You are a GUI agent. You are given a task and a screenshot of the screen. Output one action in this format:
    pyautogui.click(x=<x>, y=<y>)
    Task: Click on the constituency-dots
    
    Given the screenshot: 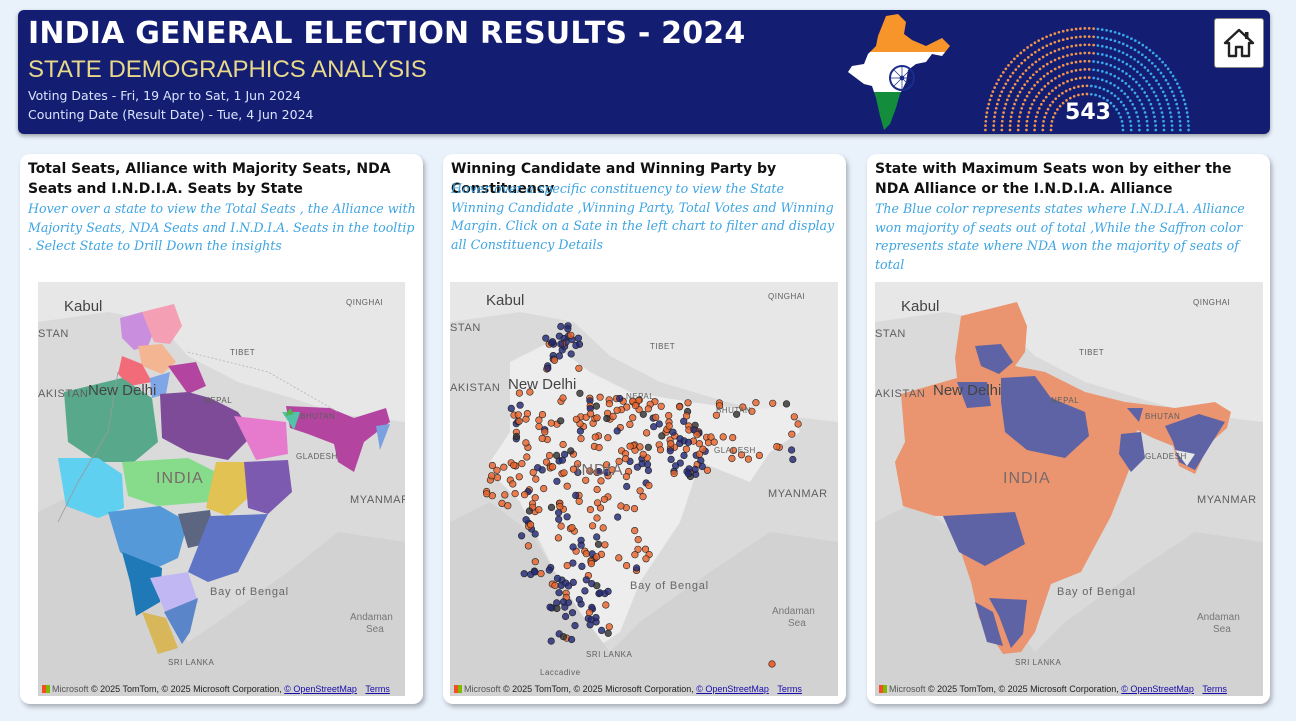 What is the action you would take?
    pyautogui.click(x=642, y=495)
    